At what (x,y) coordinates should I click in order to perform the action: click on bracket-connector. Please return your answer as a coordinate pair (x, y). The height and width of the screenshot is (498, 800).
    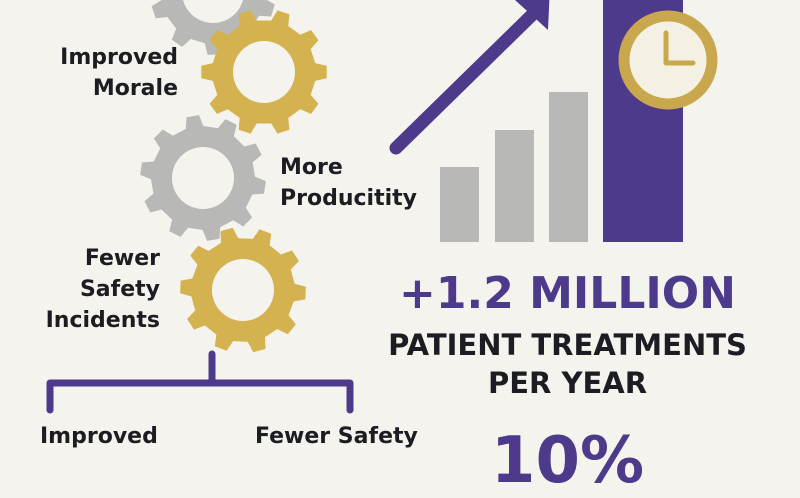
    Looking at the image, I should click on (200, 382).